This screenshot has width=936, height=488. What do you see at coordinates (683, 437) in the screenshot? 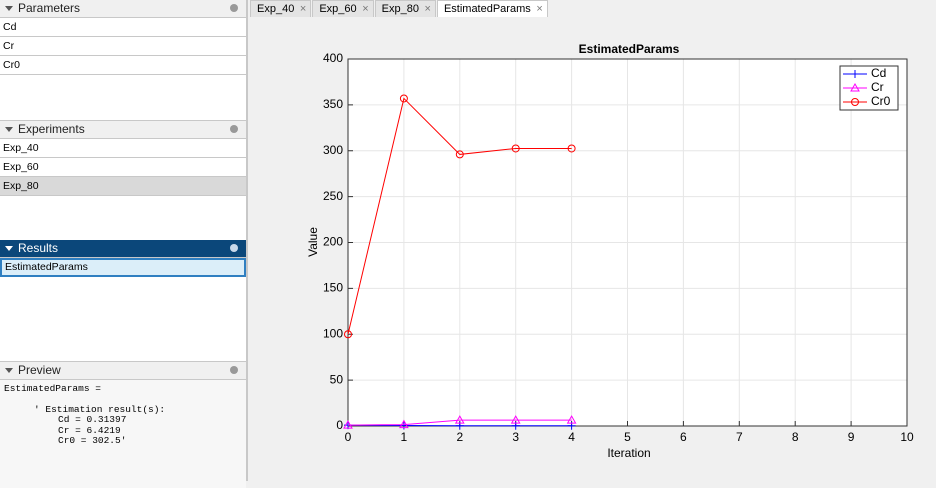
I see `x-tick-label: 6` at bounding box center [683, 437].